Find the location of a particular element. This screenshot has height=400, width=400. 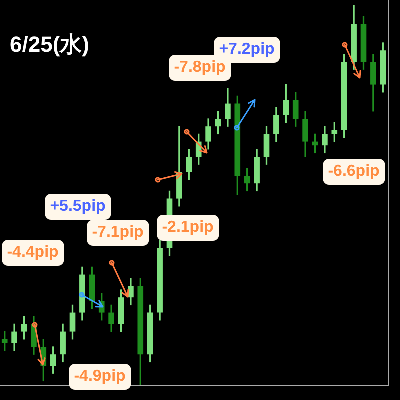

annotation: -4.9pip is located at coordinates (100, 377).